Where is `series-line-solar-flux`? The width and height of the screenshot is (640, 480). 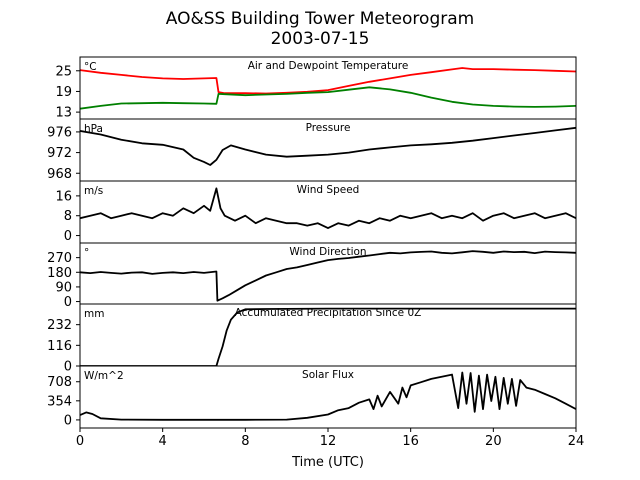 series-line-solar-flux is located at coordinates (328, 396).